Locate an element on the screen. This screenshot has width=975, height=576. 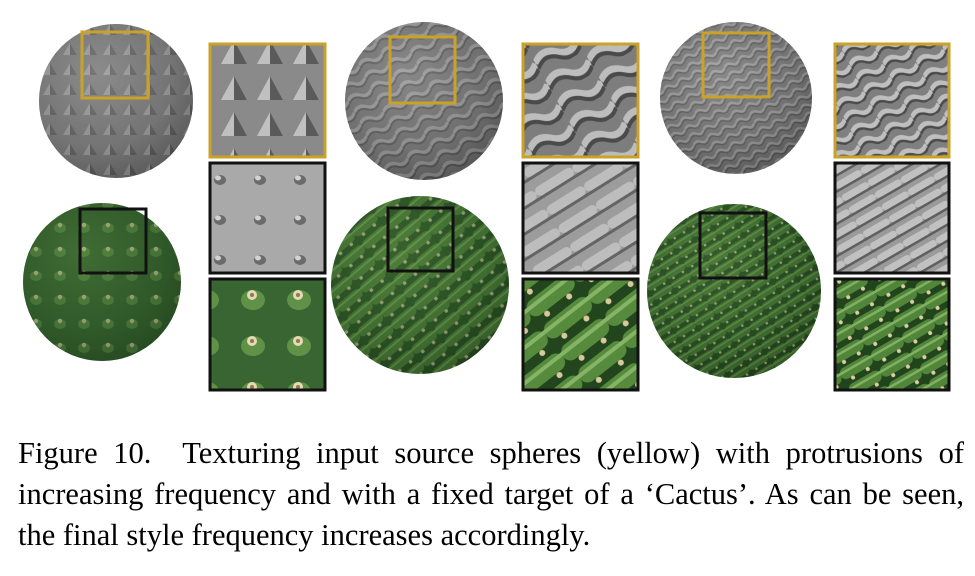
geometry-zoom-low-frequency is located at coordinates (267, 218).